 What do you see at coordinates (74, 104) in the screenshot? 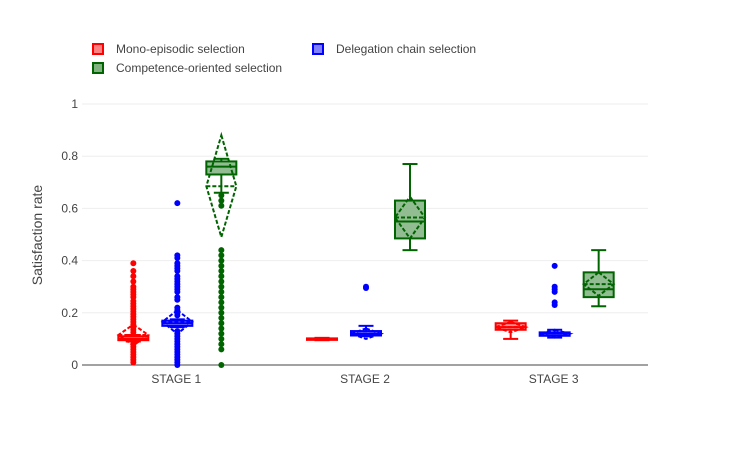
I see `y-tick-label: 1` at bounding box center [74, 104].